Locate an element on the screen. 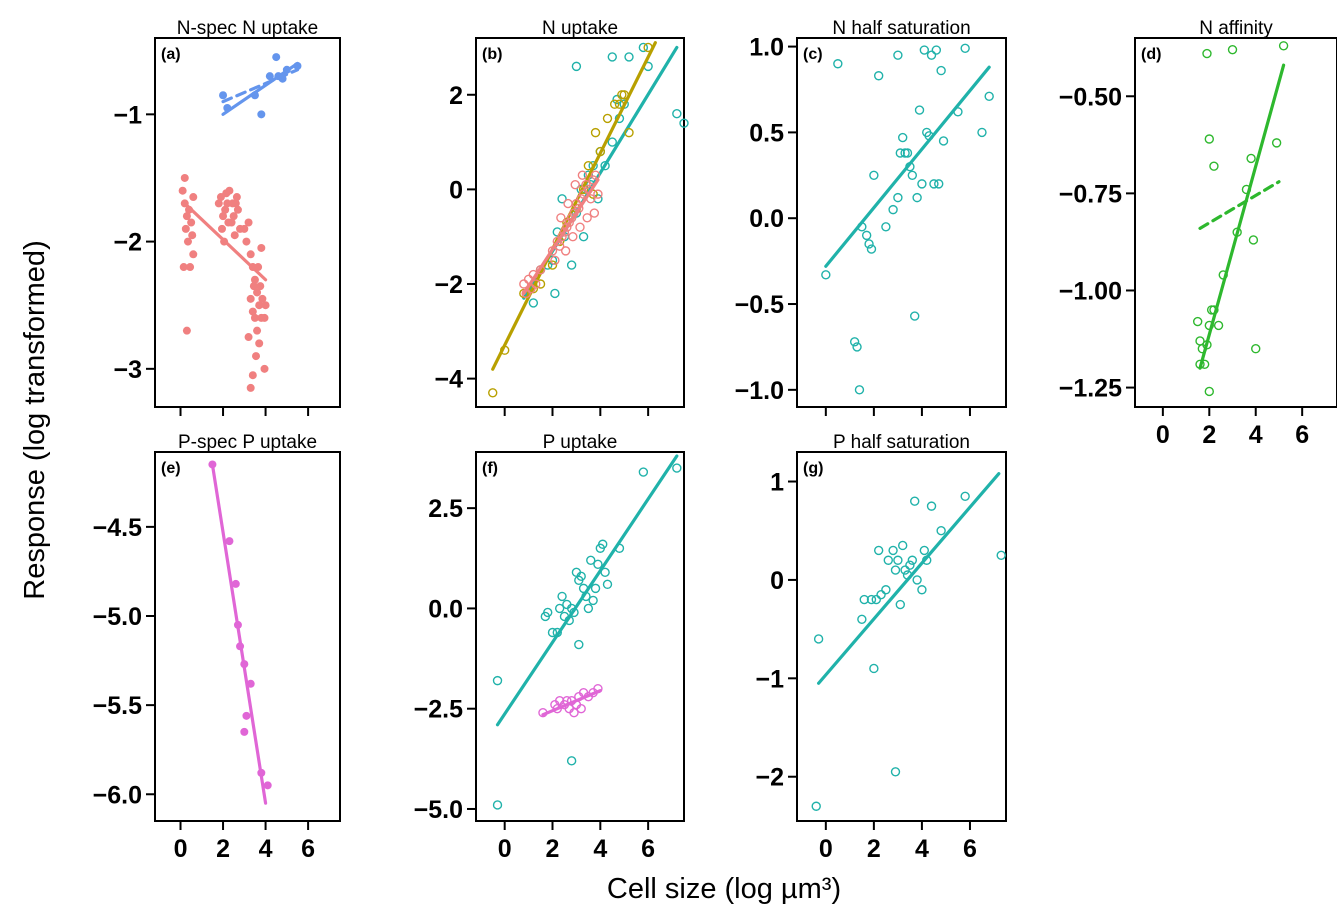  panel-b-ytick-label: −4 is located at coordinates (448, 380).